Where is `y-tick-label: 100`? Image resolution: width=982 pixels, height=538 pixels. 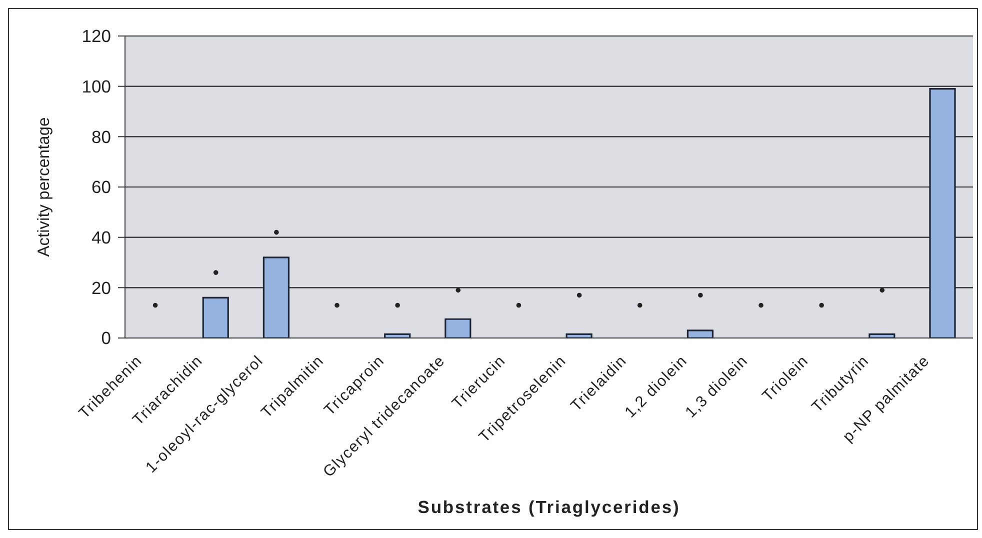
y-tick-label: 100 is located at coordinates (97, 86).